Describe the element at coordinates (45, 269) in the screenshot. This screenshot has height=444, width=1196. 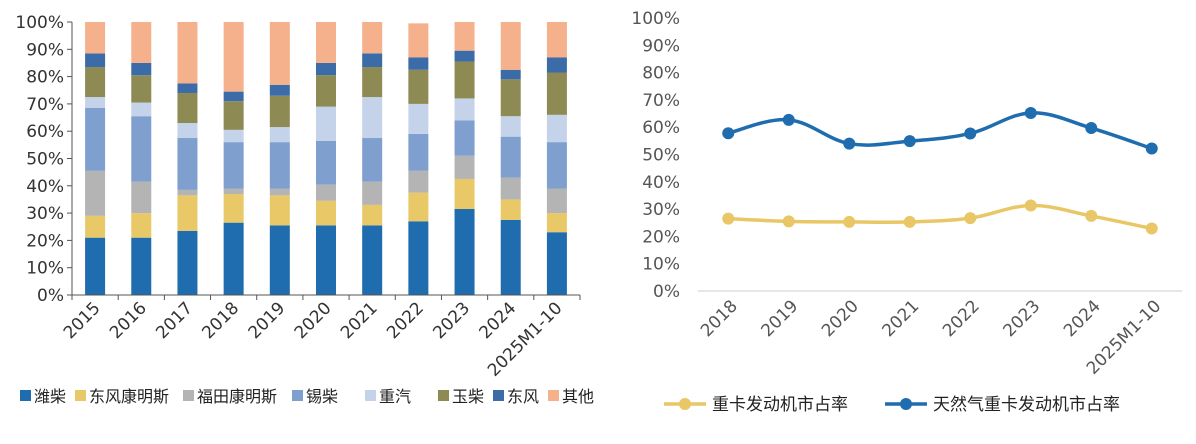
I see `y-tick-label: 10%` at that location.